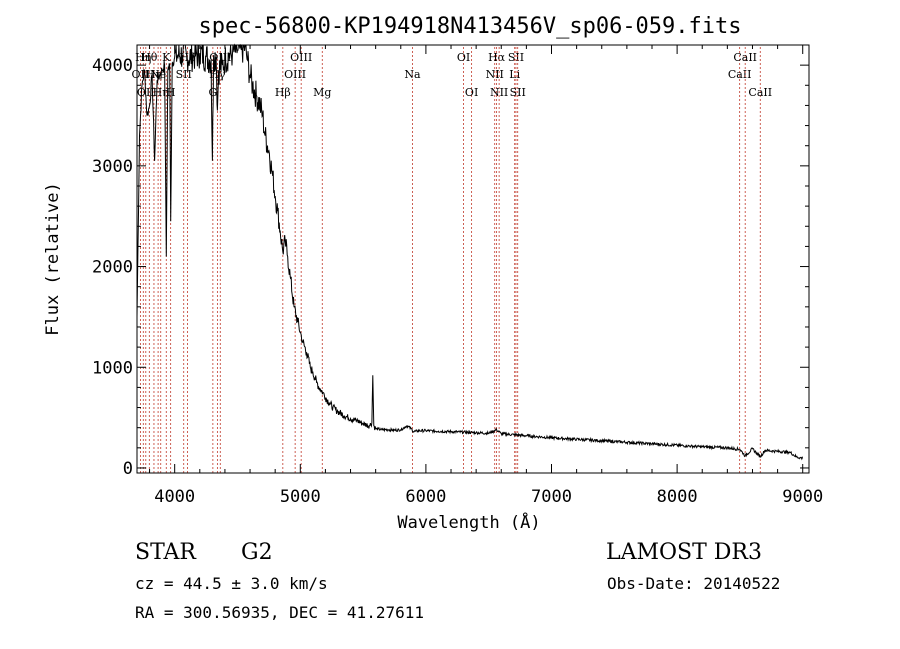 This screenshot has height=649, width=900. I want to click on y-axis-title: Flux (relative), so click(53, 259).